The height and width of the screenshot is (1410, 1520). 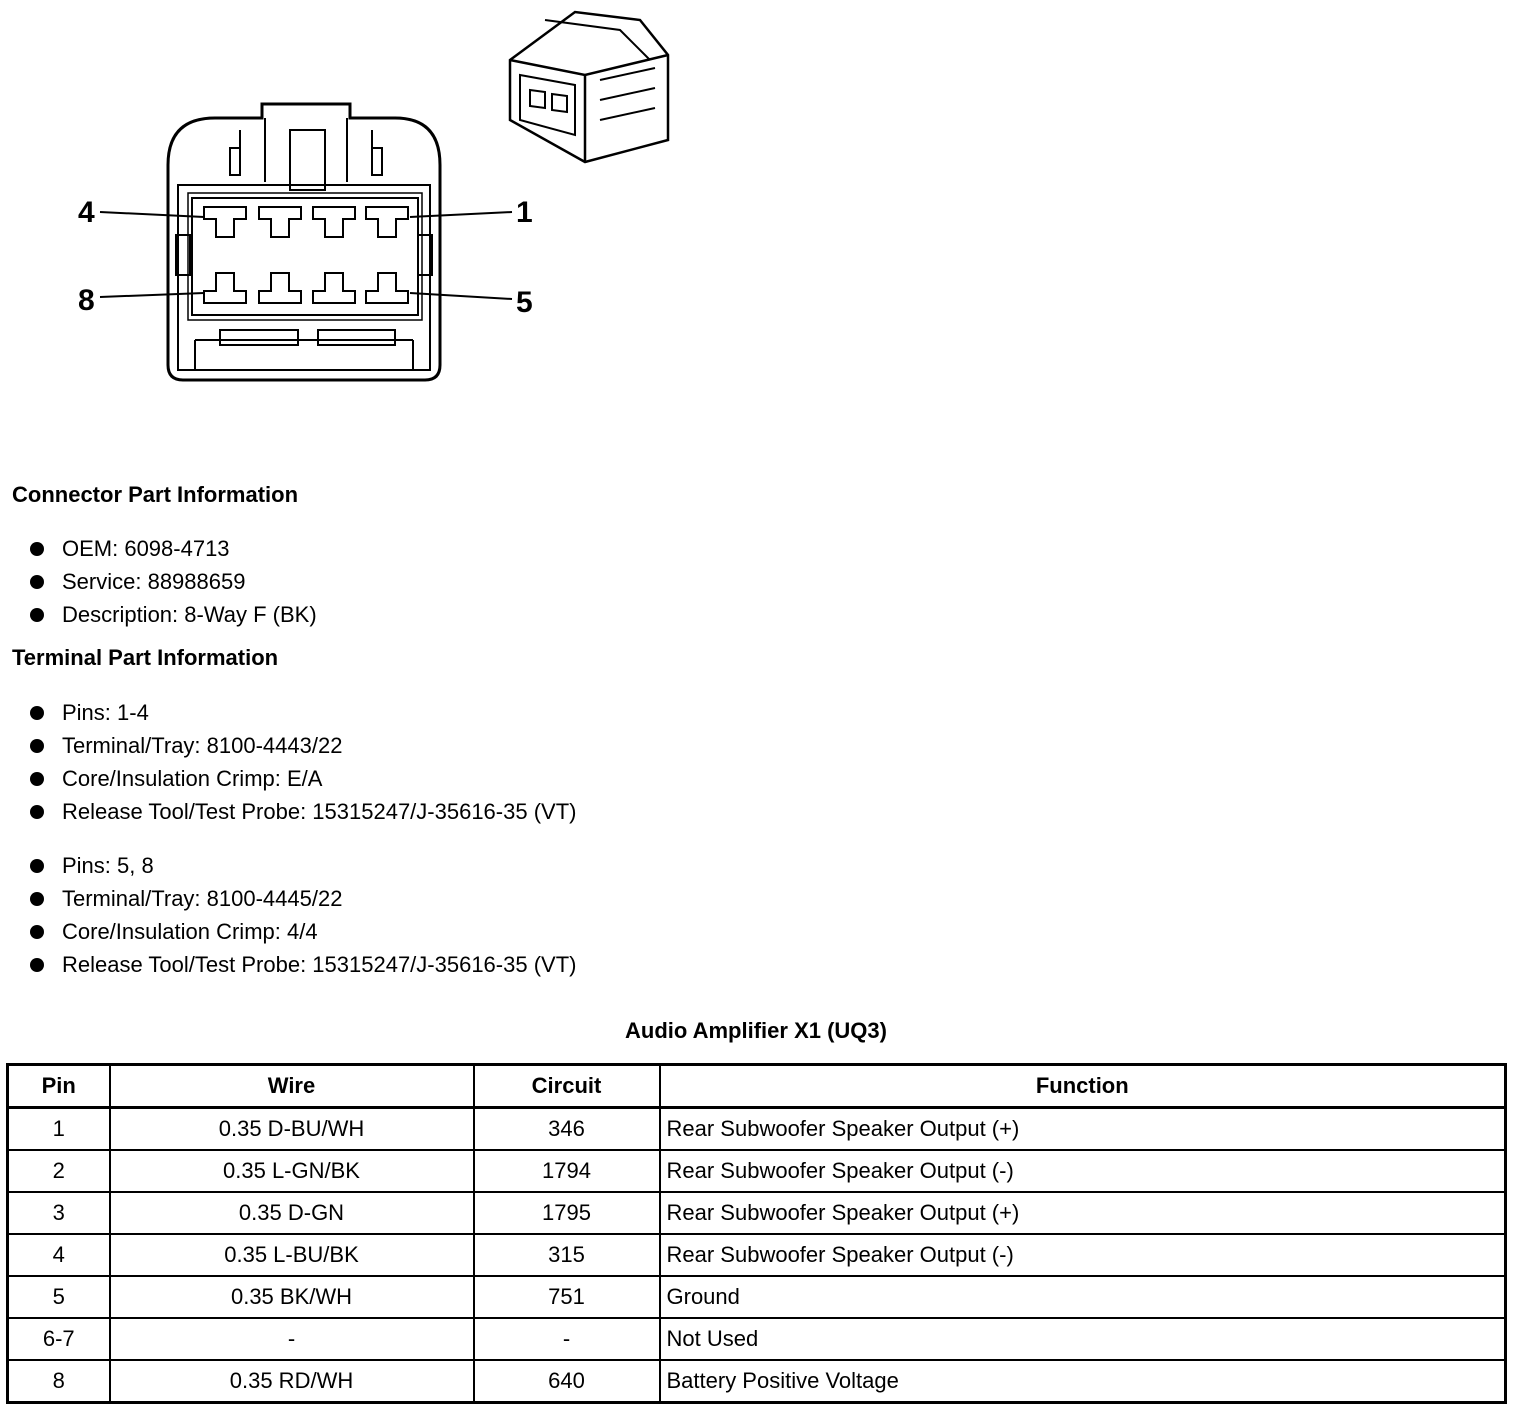 I want to click on cell-circuit: 1794, so click(x=566, y=1171).